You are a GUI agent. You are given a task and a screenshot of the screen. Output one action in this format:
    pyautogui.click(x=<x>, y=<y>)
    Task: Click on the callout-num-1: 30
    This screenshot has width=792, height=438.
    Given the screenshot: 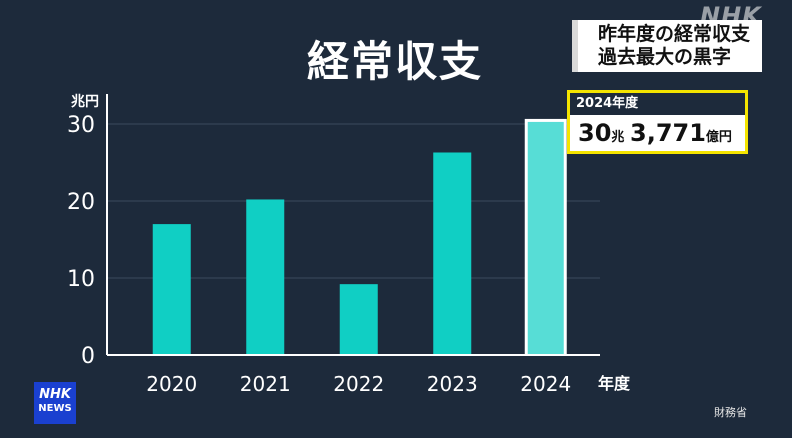 What is the action you would take?
    pyautogui.click(x=595, y=133)
    